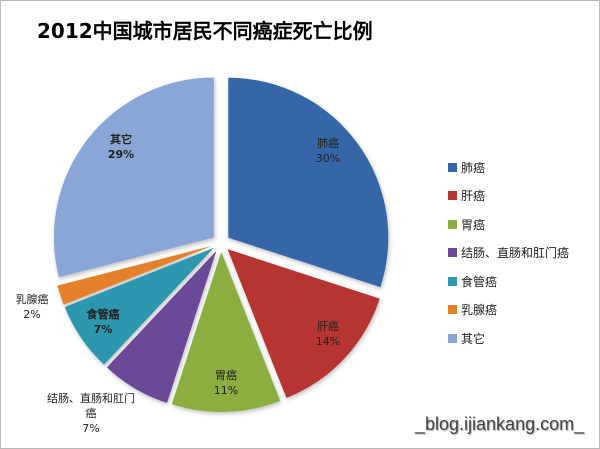 This screenshot has width=600, height=449. What do you see at coordinates (328, 334) in the screenshot?
I see `slice-label-liver: 肝癌 14%` at bounding box center [328, 334].